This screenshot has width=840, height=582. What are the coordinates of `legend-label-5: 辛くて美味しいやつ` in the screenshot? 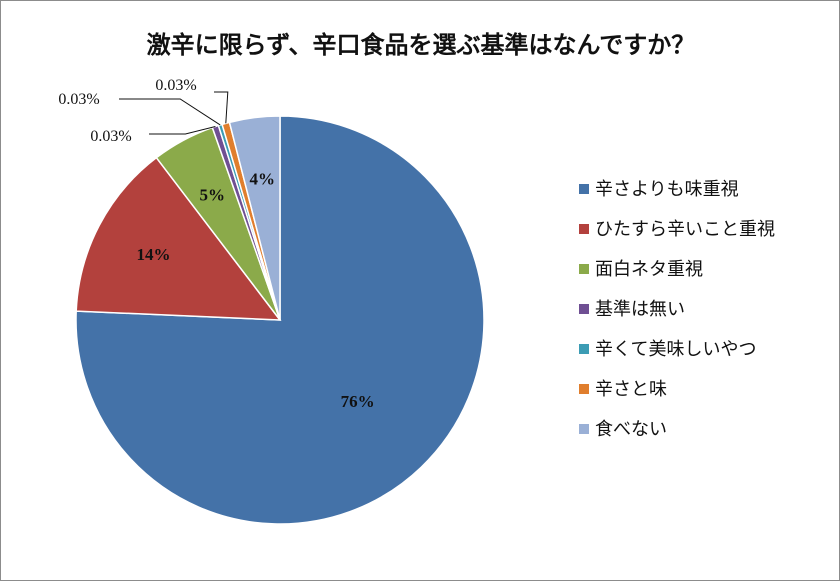 It's located at (675, 349).